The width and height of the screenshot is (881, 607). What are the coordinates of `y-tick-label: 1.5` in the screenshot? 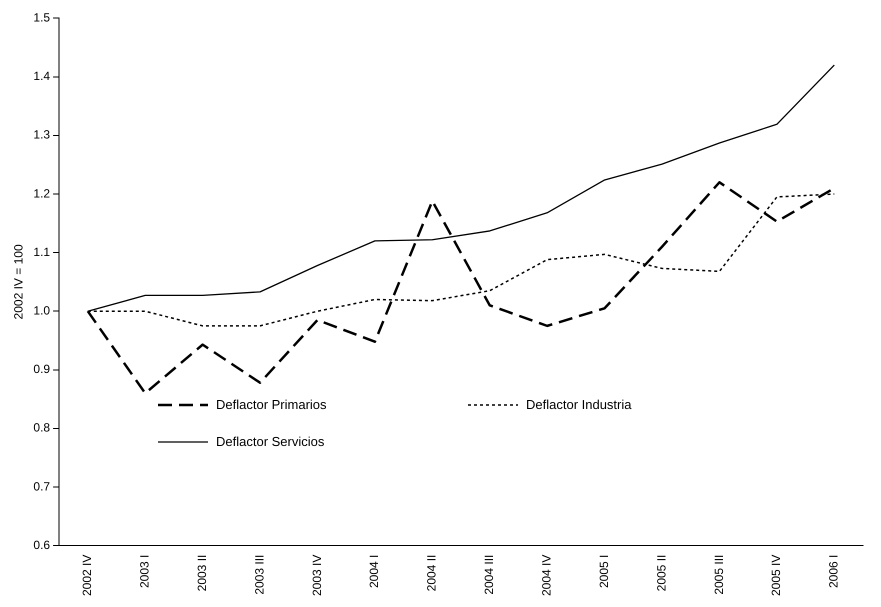 It's located at (41, 17).